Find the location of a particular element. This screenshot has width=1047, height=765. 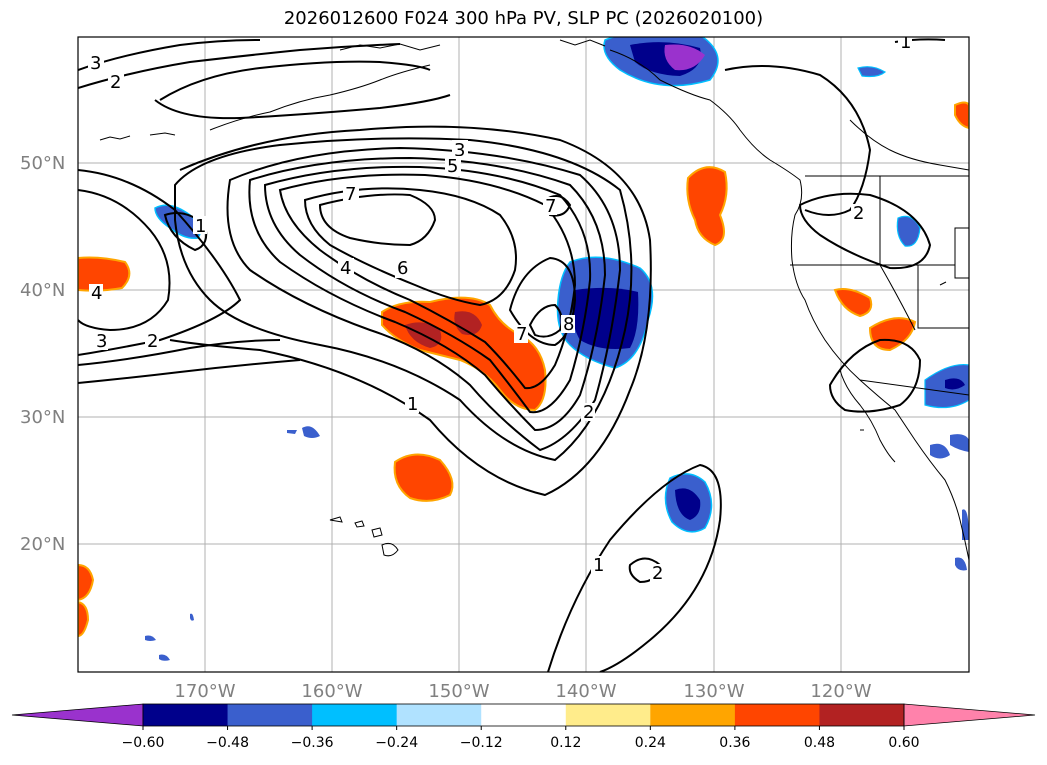

colorbar-tick-label: −0.24 is located at coordinates (396, 743).